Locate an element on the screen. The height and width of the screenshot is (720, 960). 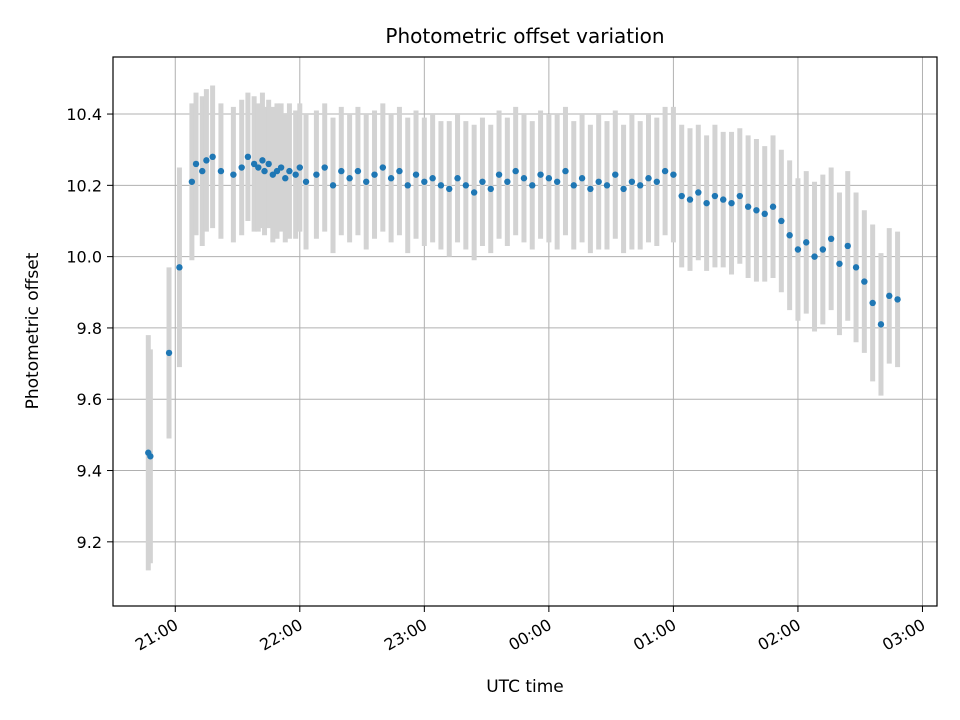
y-tick-label: 10.0 is located at coordinates (84, 257).